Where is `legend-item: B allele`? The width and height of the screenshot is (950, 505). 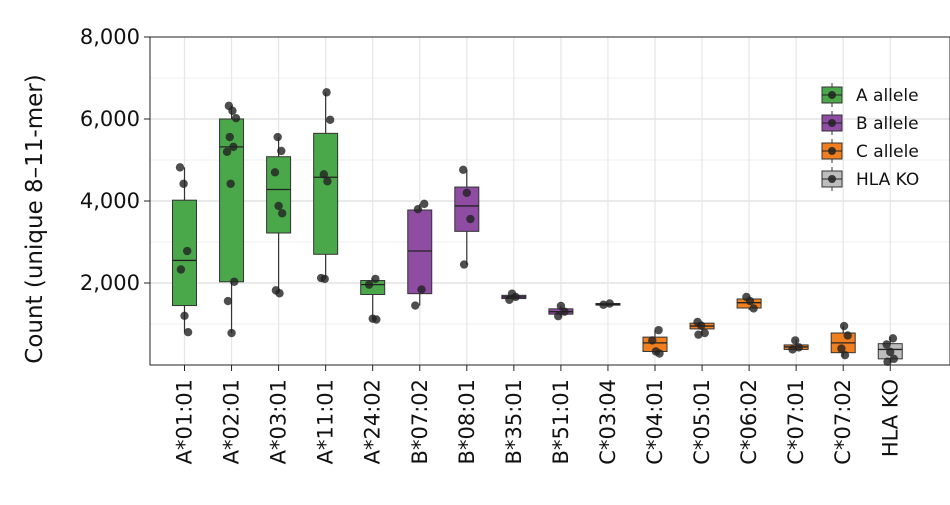 legend-item: B allele is located at coordinates (870, 123).